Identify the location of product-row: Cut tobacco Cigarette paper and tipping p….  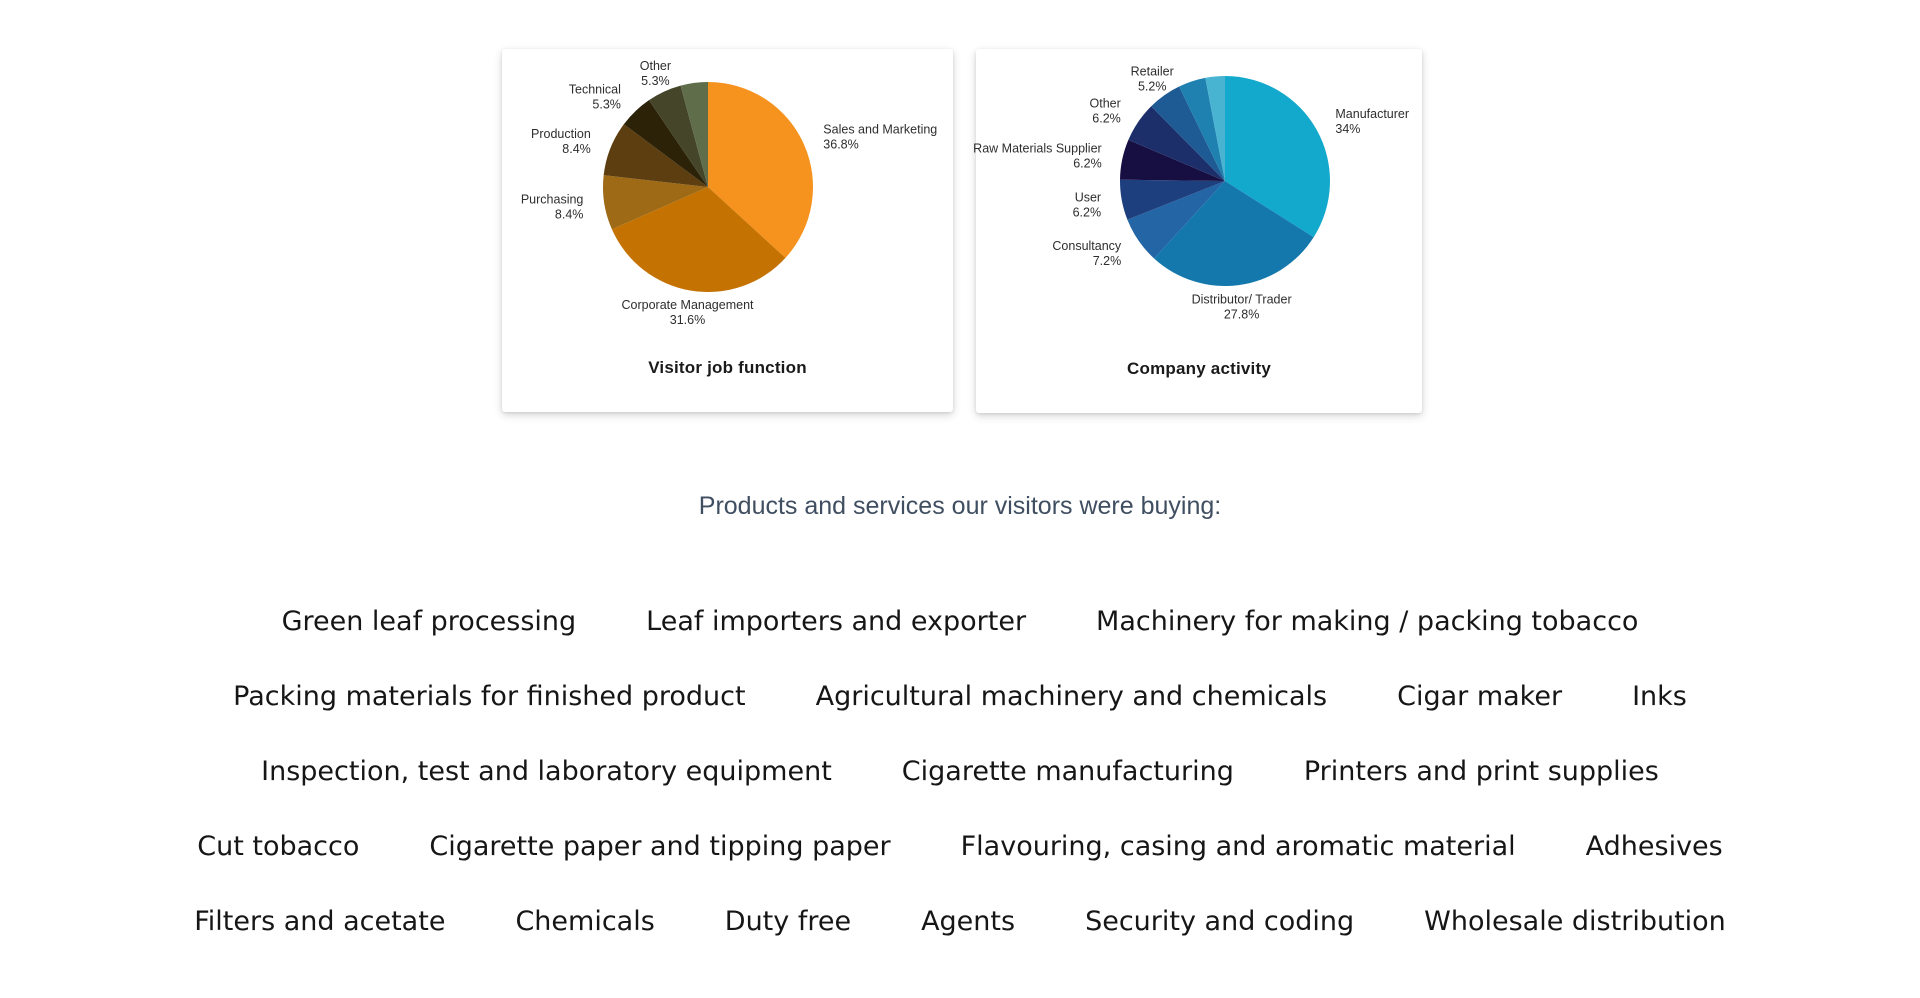
(960, 847).